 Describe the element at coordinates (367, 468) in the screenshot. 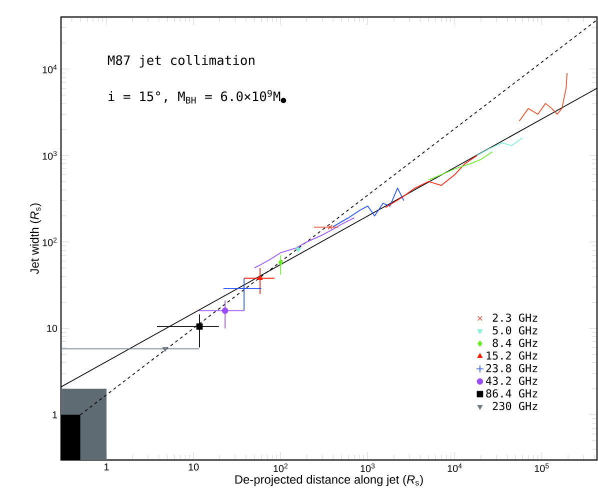

I see `x-tick-label: 10$^{3}$` at that location.